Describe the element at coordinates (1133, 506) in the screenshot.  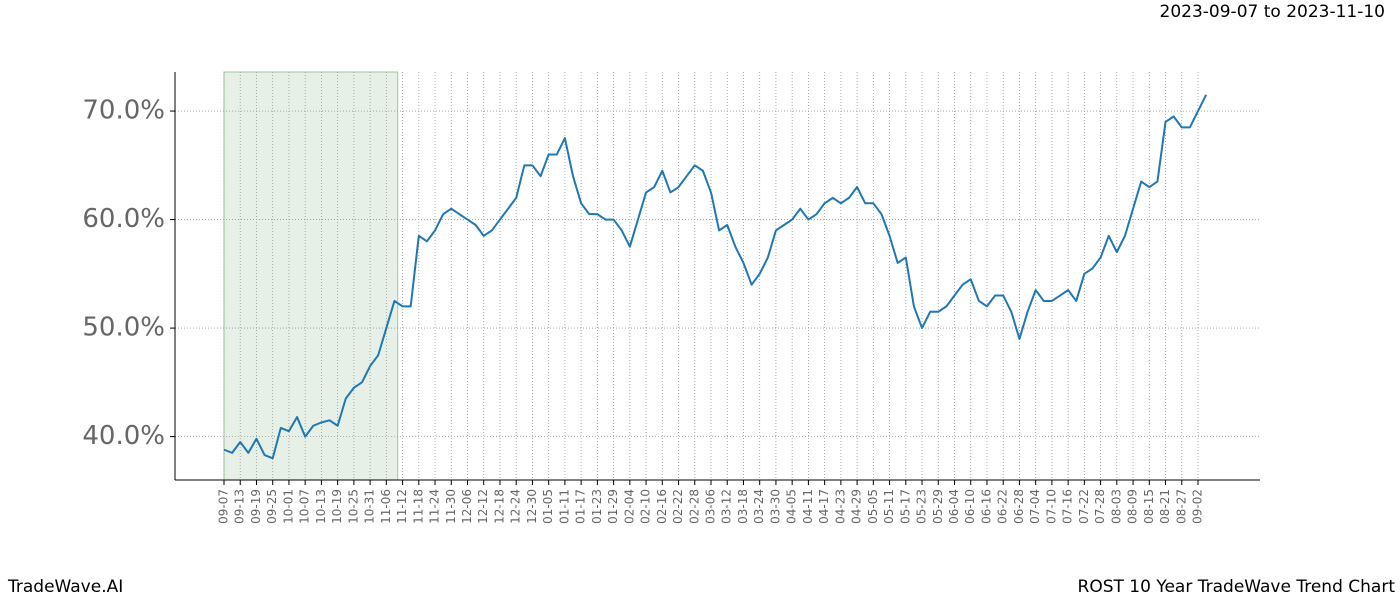
I see `x-tick-label: 08-09` at that location.